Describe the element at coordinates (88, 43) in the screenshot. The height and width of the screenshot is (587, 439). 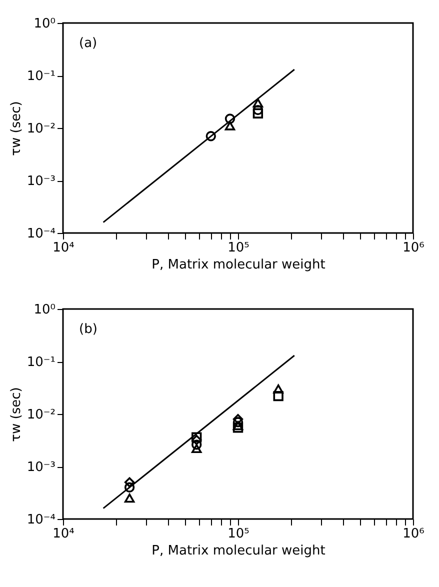
I see `annotation: (a)` at that location.